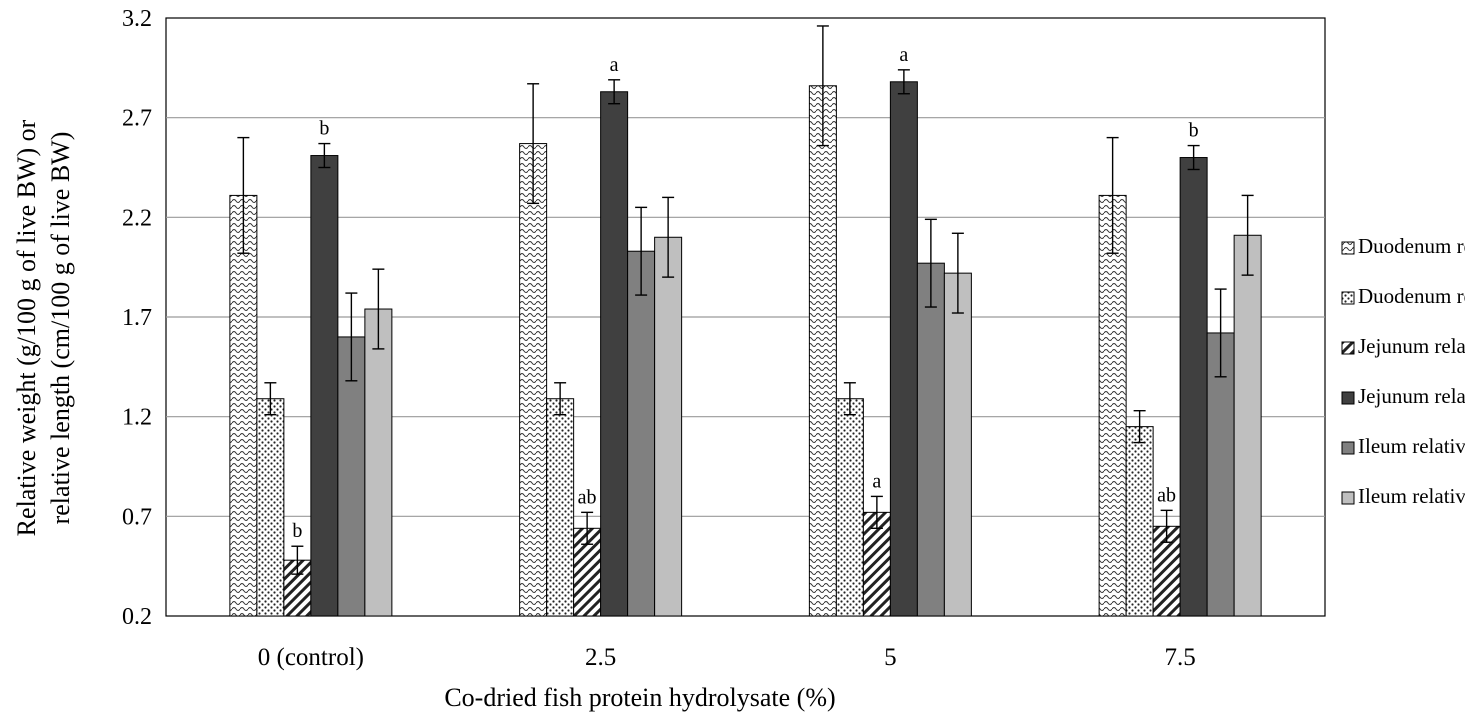  What do you see at coordinates (137, 617) in the screenshot?
I see `y-tick-label: 0.2` at bounding box center [137, 617].